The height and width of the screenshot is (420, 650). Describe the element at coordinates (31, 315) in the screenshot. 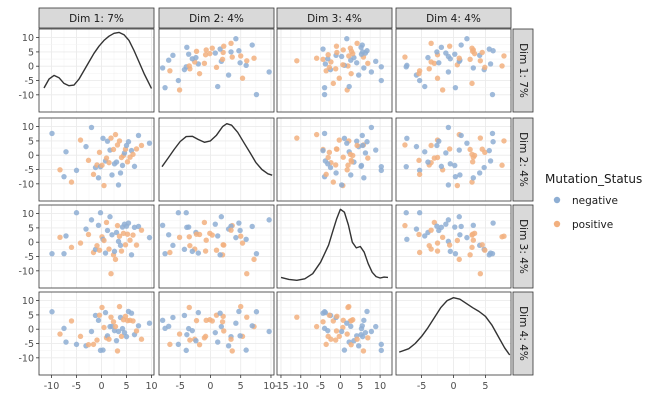

I see `y-tick-label: 5` at that location.